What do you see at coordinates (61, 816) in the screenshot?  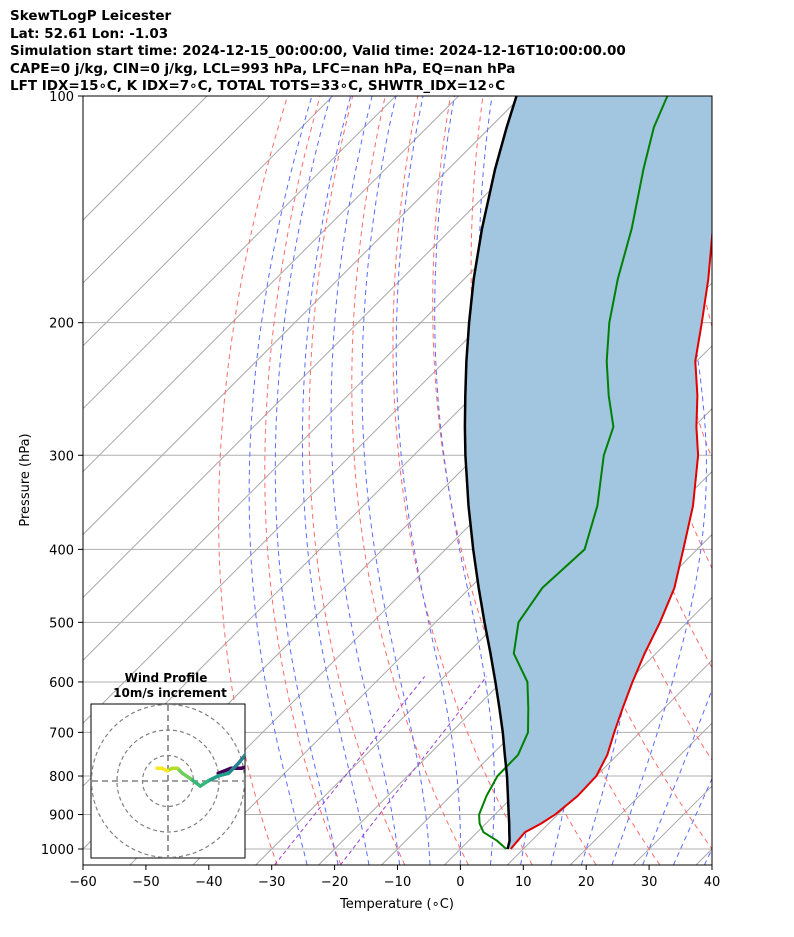 I see `y-tick-label: 900` at bounding box center [61, 816].